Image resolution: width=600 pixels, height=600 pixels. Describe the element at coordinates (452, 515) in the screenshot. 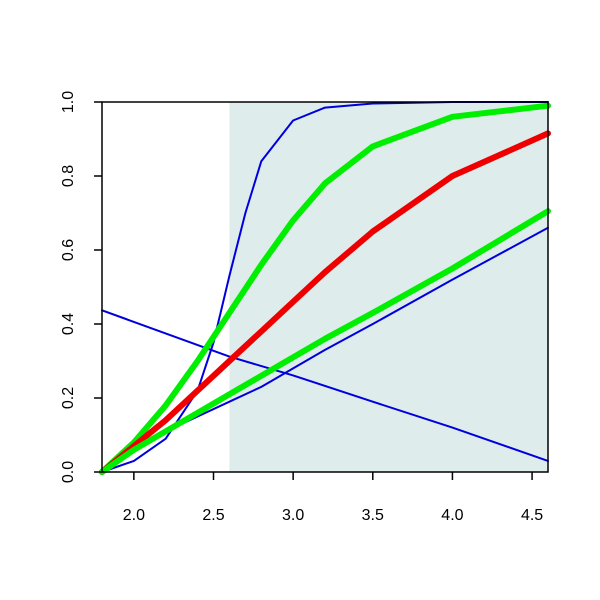

I see `x-tick-label: 4.0` at that location.